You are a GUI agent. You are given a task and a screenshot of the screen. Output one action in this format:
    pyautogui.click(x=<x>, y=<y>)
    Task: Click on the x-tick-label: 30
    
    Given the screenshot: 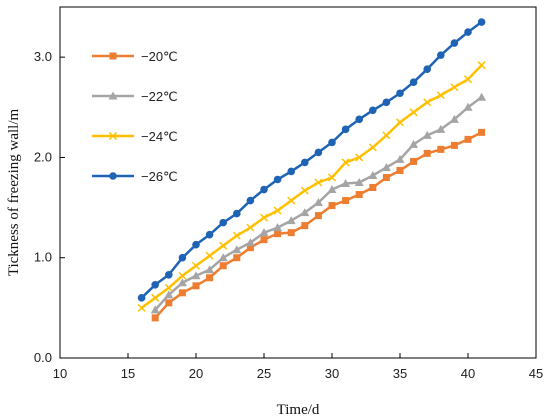 What is the action you would take?
    pyautogui.click(x=332, y=373)
    